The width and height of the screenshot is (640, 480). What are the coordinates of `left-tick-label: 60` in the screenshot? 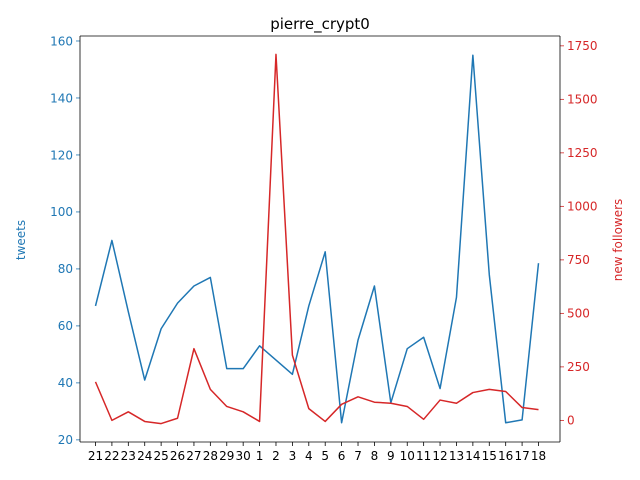 It's located at (65, 326).